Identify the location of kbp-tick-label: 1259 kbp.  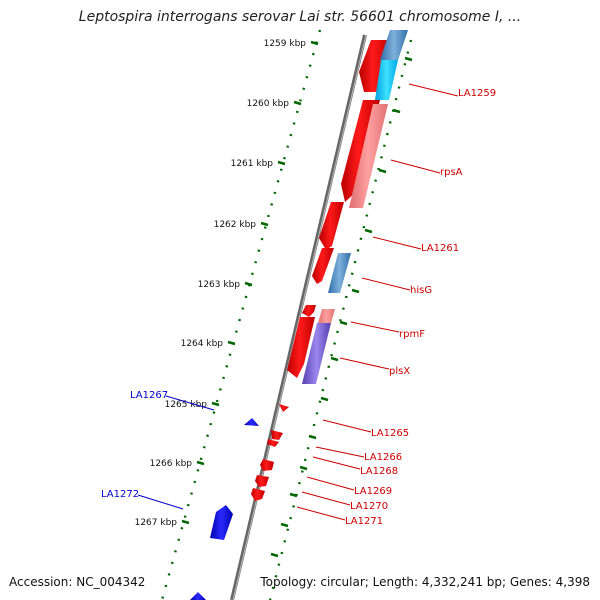
(285, 44).